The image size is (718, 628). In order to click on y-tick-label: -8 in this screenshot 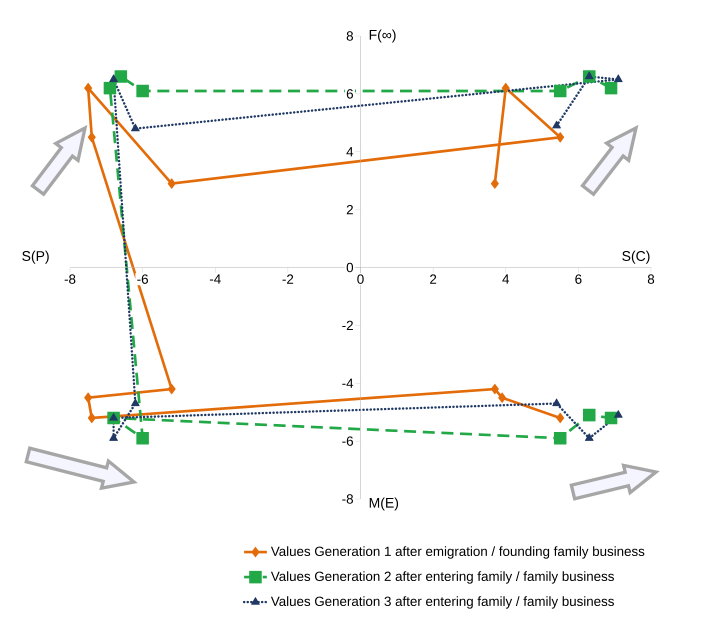, I will do `click(347, 499)`.